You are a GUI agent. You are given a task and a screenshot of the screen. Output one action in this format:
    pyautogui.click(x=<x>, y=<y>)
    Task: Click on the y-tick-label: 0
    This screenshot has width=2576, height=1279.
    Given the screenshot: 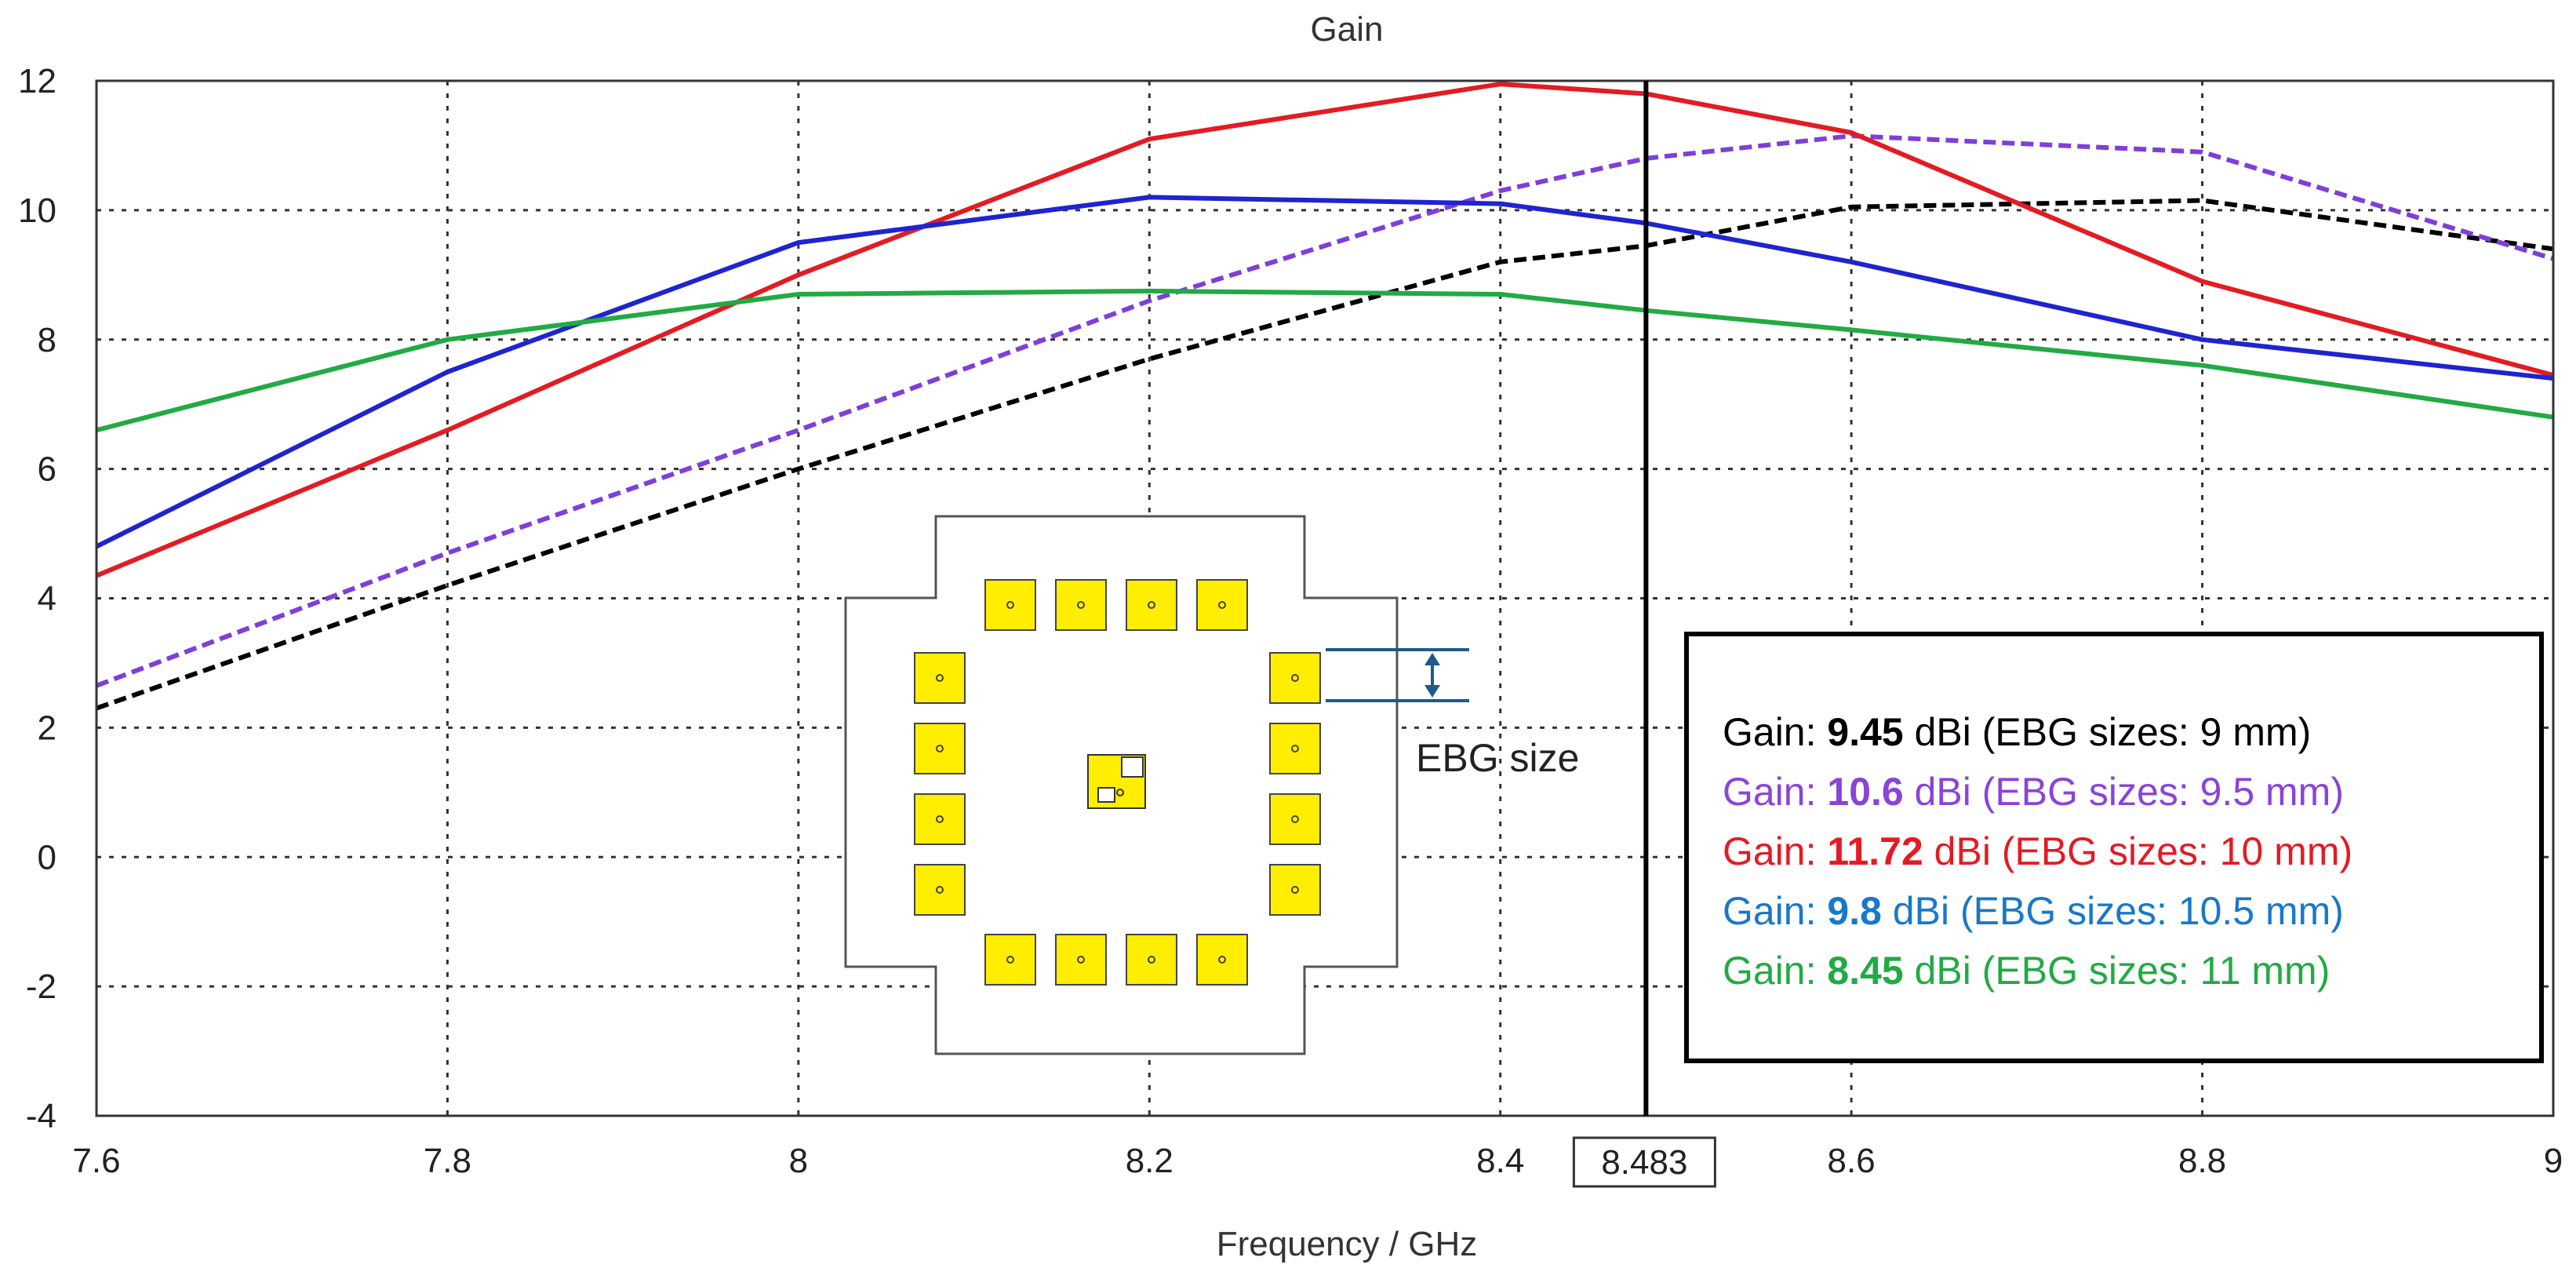 What is the action you would take?
    pyautogui.click(x=47, y=857)
    